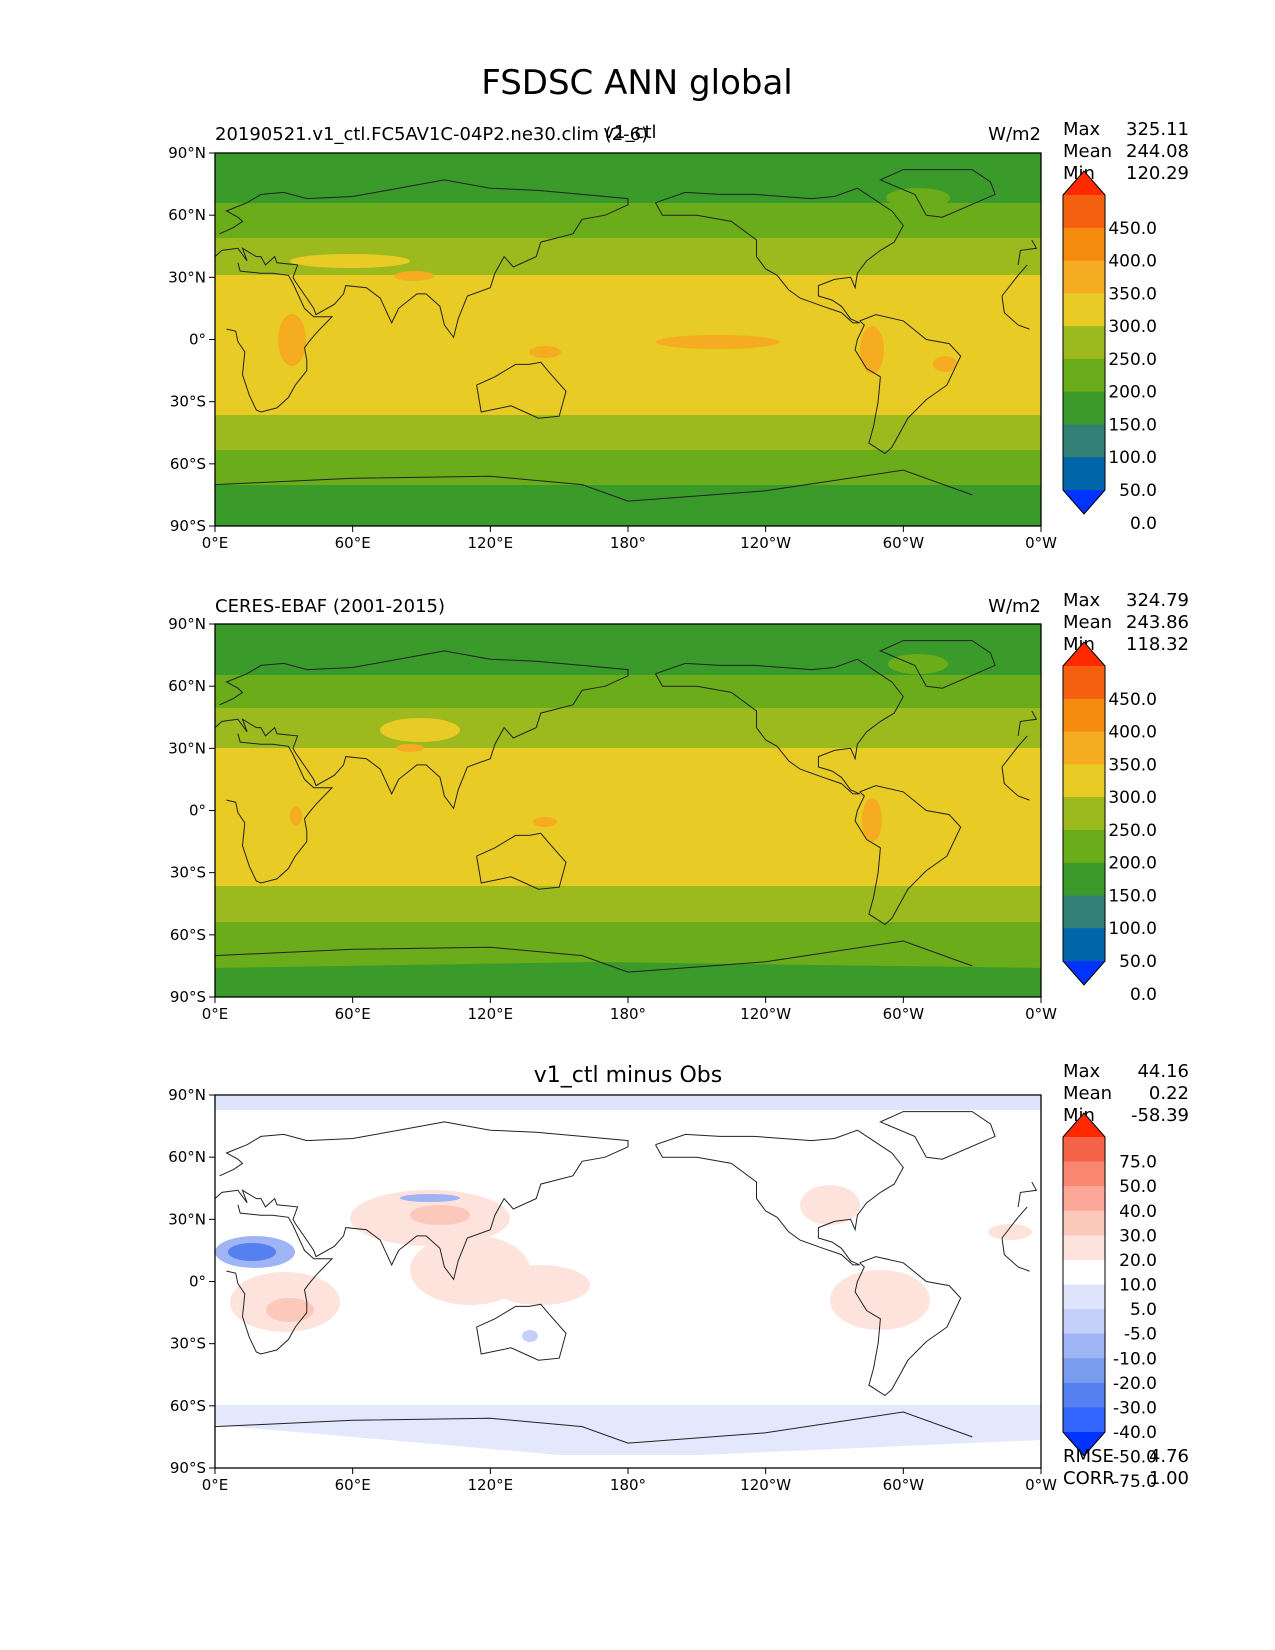  I want to click on lon-tick-label: 60°E, so click(353, 1485).